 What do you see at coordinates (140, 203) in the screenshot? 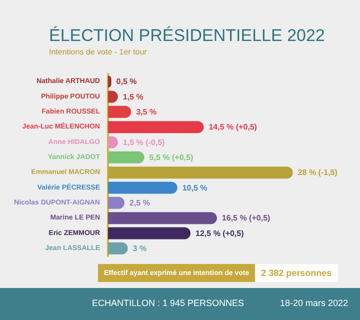
I see `data-label: 2,5 %` at bounding box center [140, 203].